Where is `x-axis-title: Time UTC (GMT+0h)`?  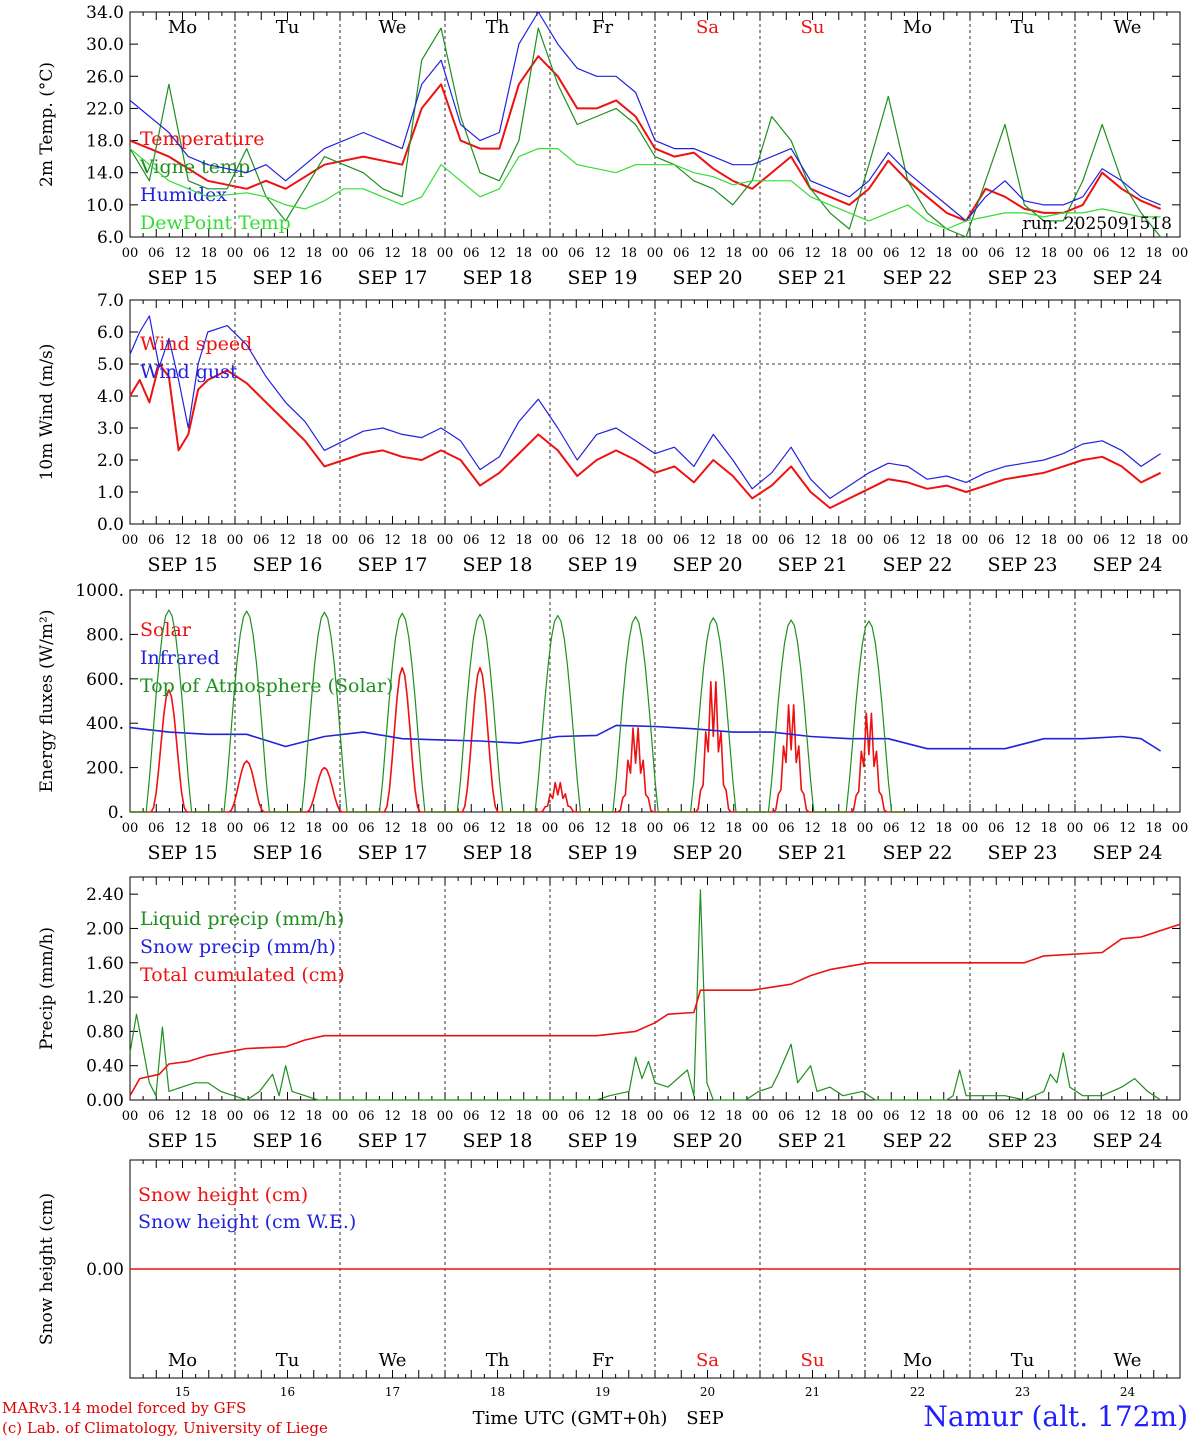
x-axis-title: Time UTC (GMT+0h) is located at coordinates (570, 1418).